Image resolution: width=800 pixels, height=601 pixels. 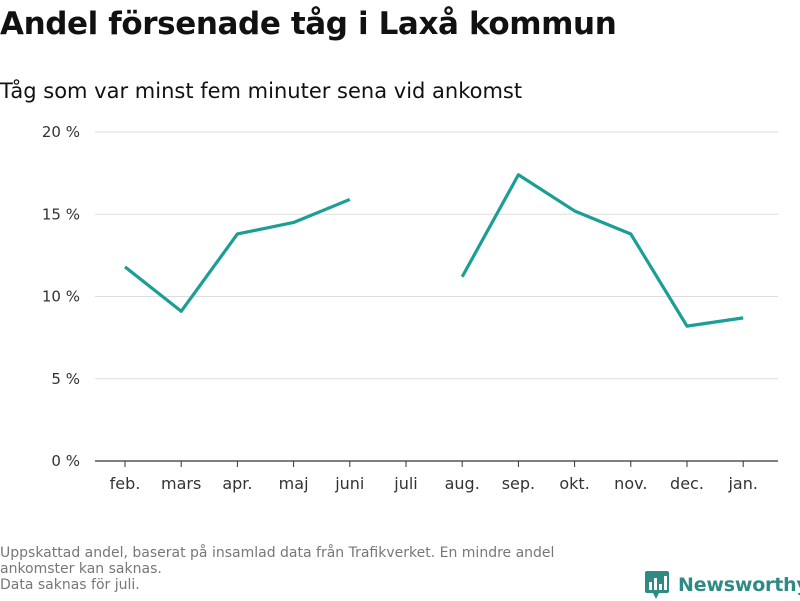 What do you see at coordinates (630, 483) in the screenshot?
I see `x-tick-label: nov.` at bounding box center [630, 483].